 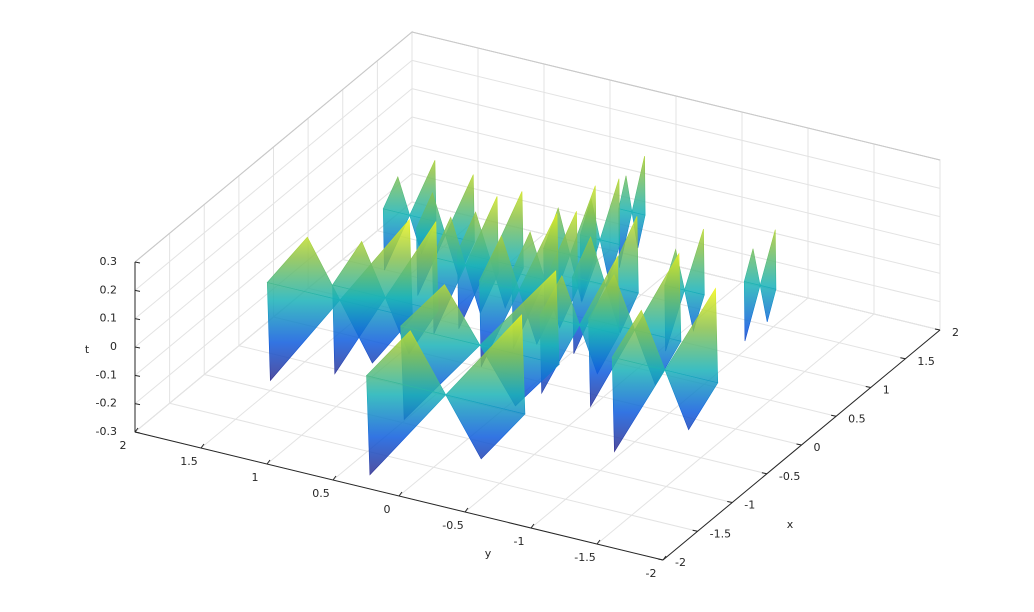 I want to click on z-tick-label: -0.2, so click(x=106, y=403).